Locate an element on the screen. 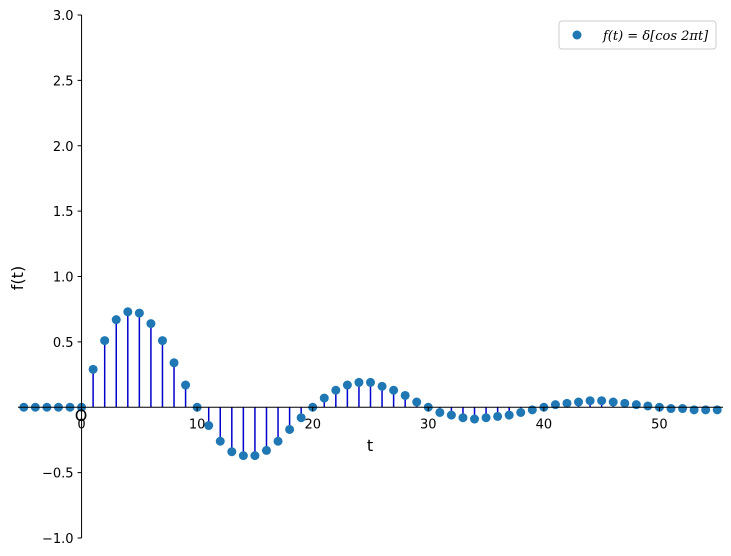 Image resolution: width=731 pixels, height=556 pixels. y-ticks-group: −1.0 −0.5 0.5 1.0 1.5 2.0 2.5 3.0 is located at coordinates (62, 278).